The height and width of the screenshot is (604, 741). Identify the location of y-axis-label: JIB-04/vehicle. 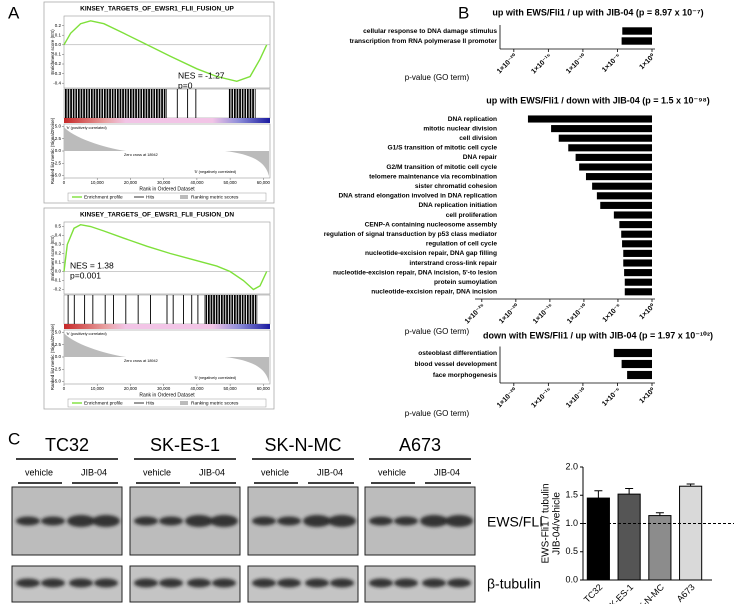
(557, 523).